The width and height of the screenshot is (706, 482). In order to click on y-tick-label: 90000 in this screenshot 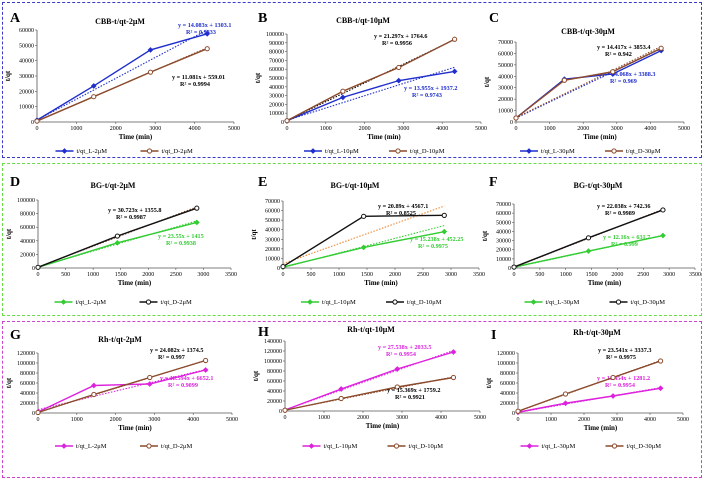, I will do `click(276, 44)`.